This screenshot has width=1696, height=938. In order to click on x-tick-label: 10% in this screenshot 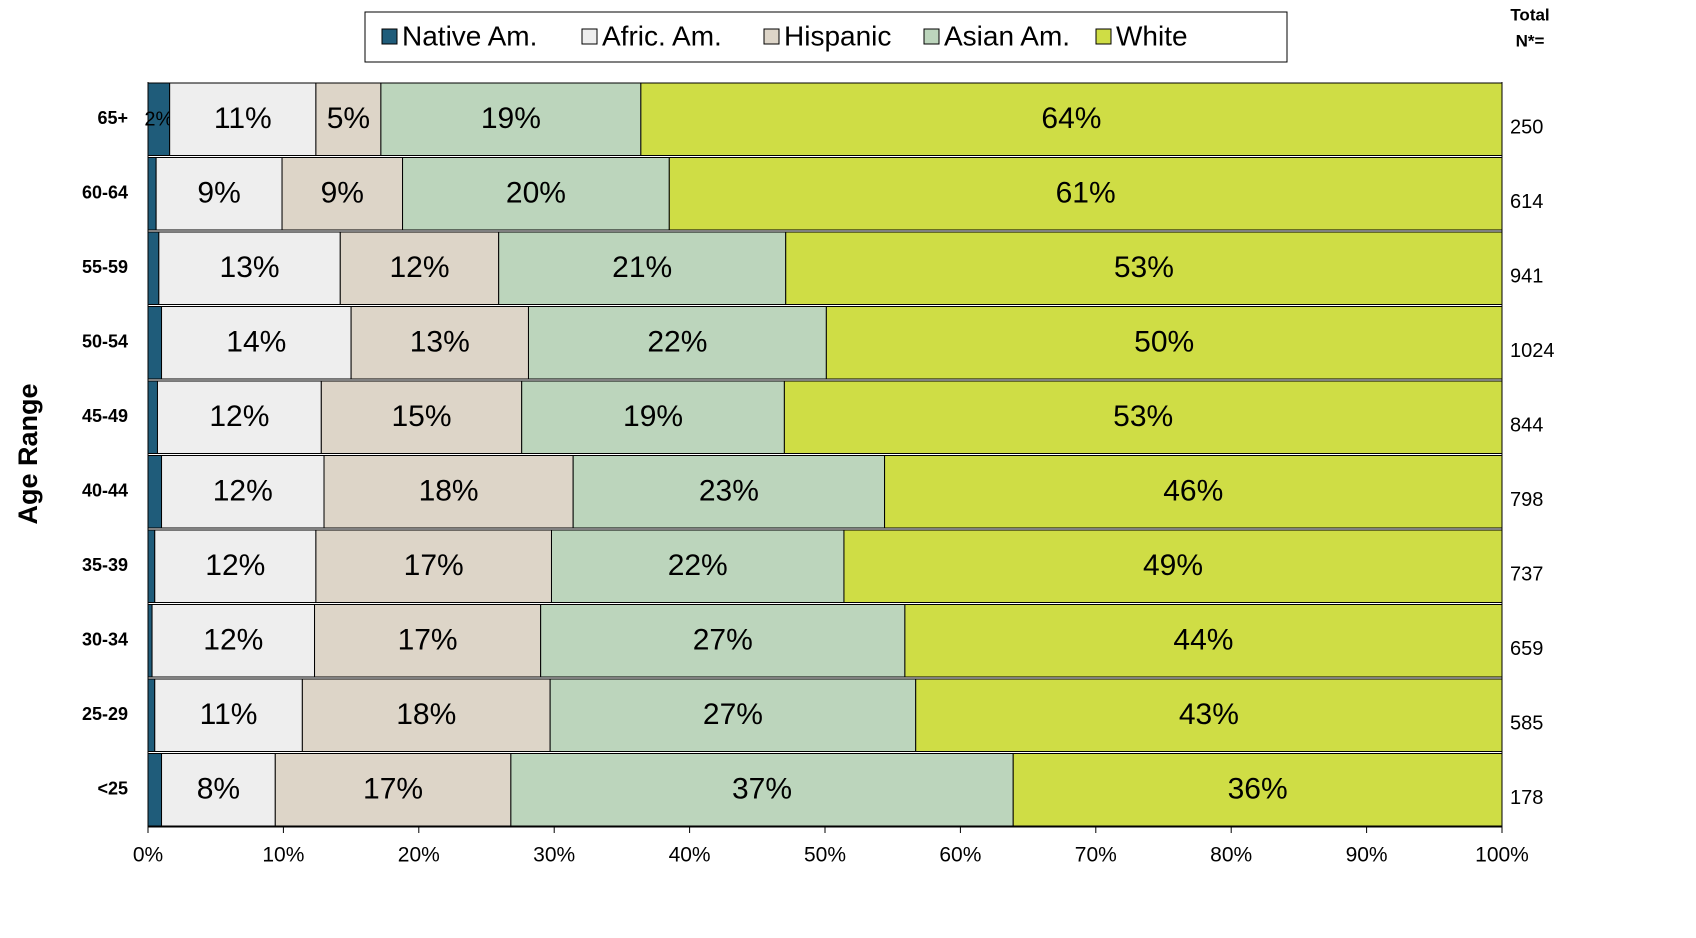, I will do `click(283, 855)`.